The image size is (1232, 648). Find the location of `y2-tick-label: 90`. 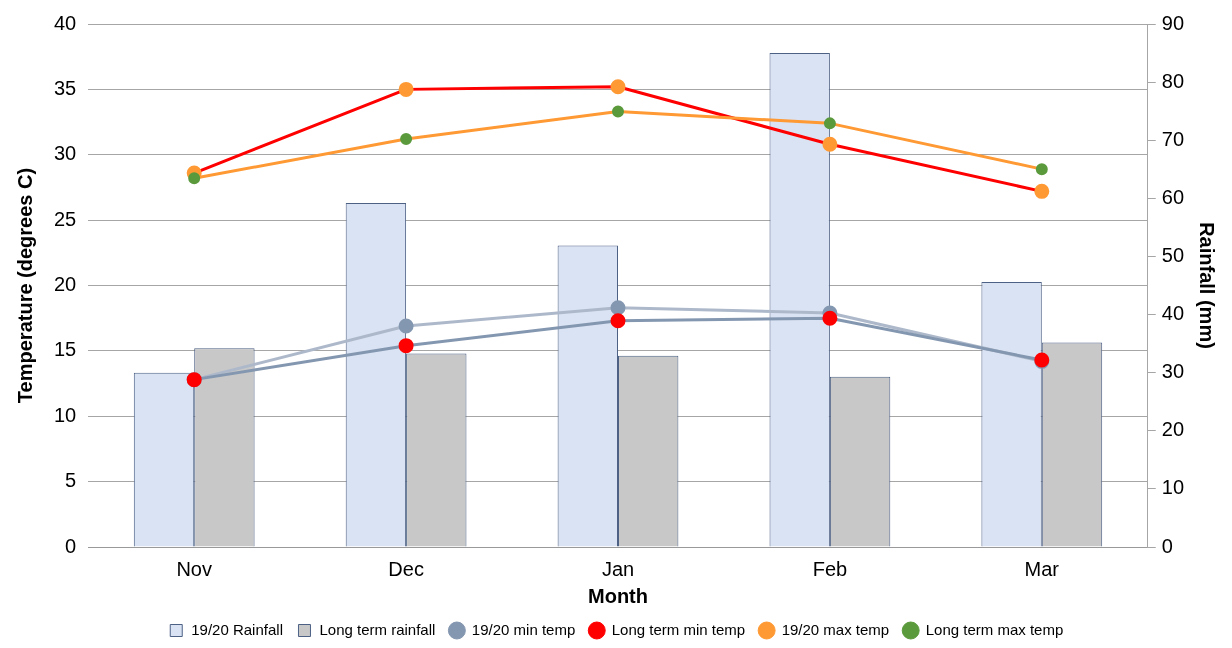

y2-tick-label: 90 is located at coordinates (1172, 22).